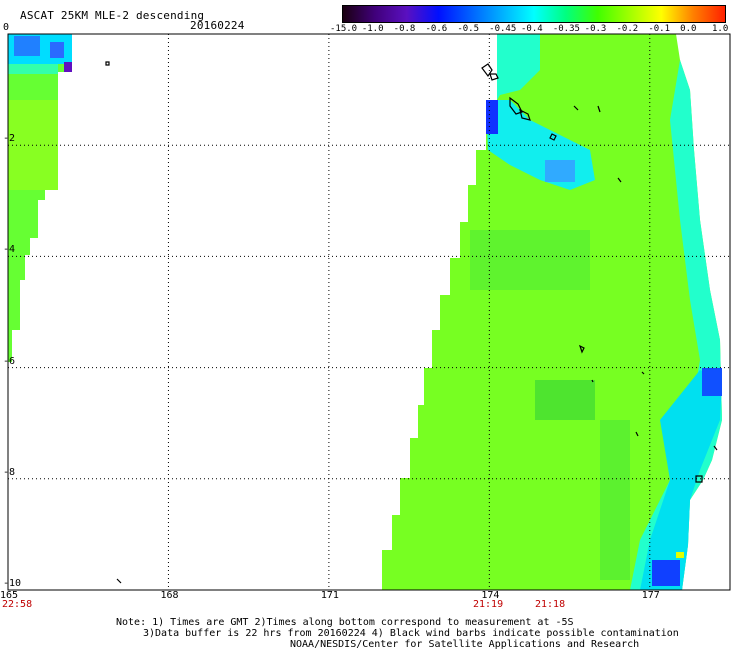  Describe the element at coordinates (329, 595) in the screenshot. I see `x-tick-label: 171` at that location.